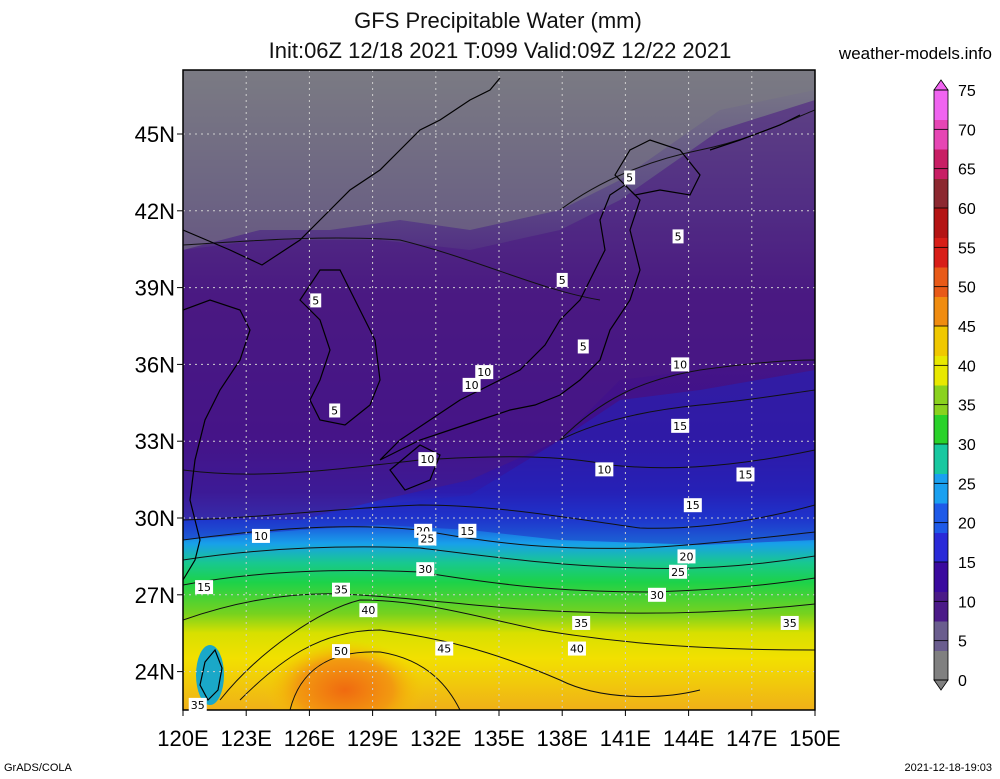 The image size is (1000, 779). Describe the element at coordinates (751, 738) in the screenshot. I see `lon-tick-label: 147E` at that location.